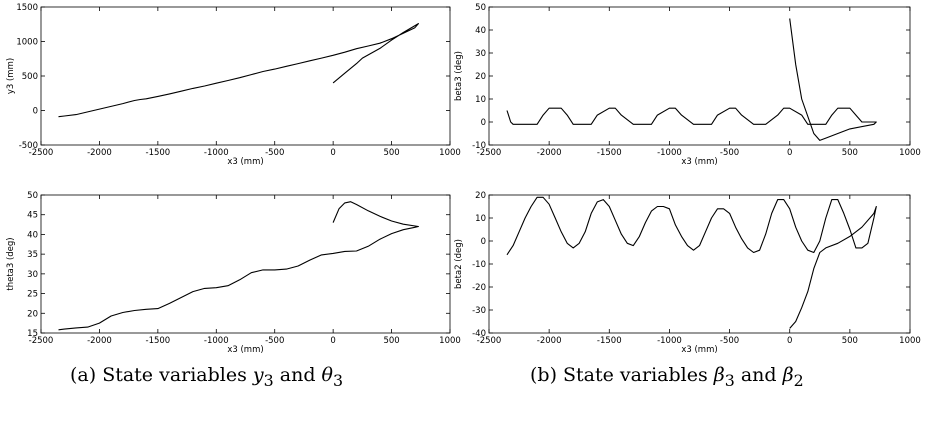  I want to click on y-tick-label: 500, so click(30, 77).